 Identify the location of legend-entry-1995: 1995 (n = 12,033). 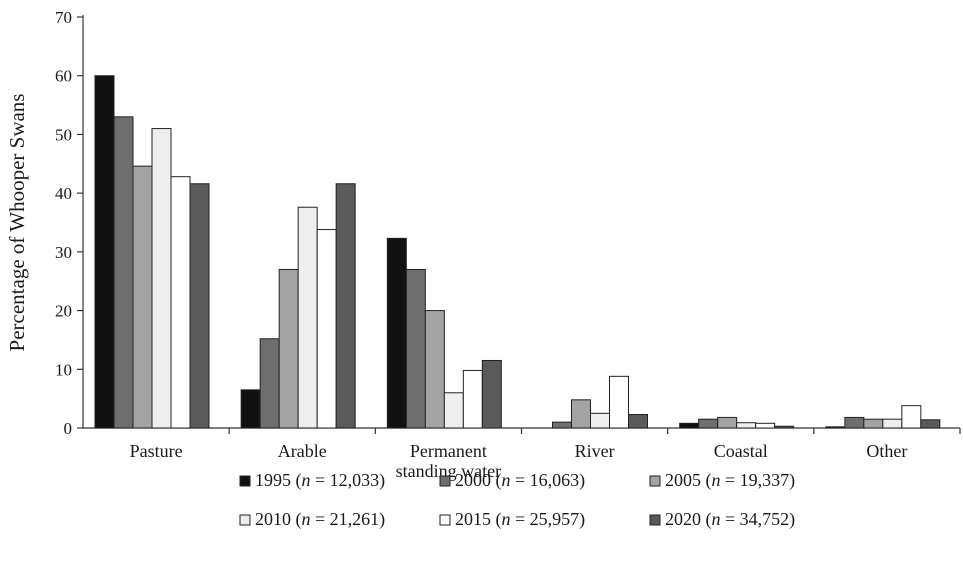
(320, 480).